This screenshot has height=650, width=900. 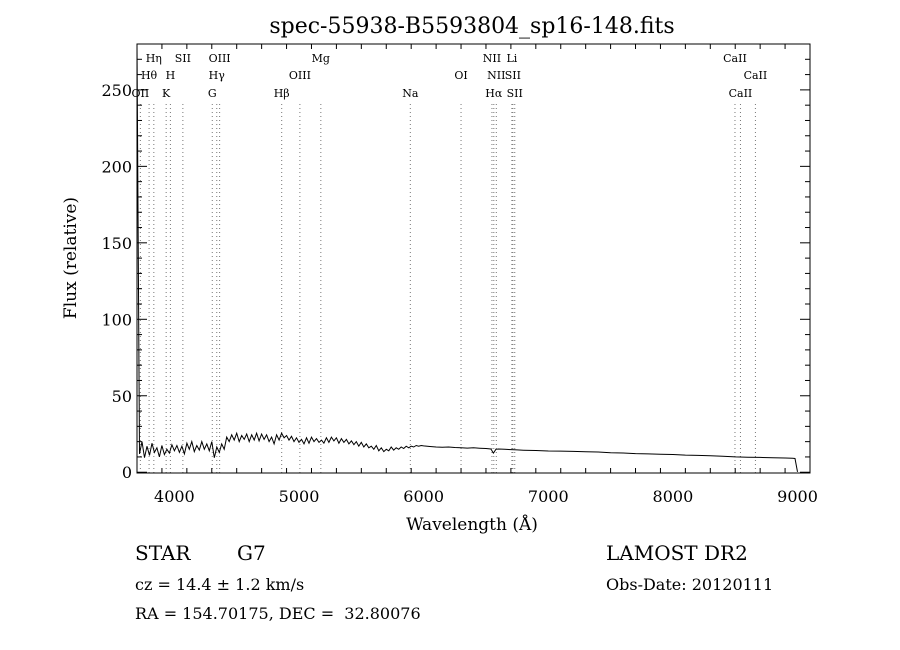 What do you see at coordinates (220, 58) in the screenshot?
I see `marker-label-2: OIII` at bounding box center [220, 58].